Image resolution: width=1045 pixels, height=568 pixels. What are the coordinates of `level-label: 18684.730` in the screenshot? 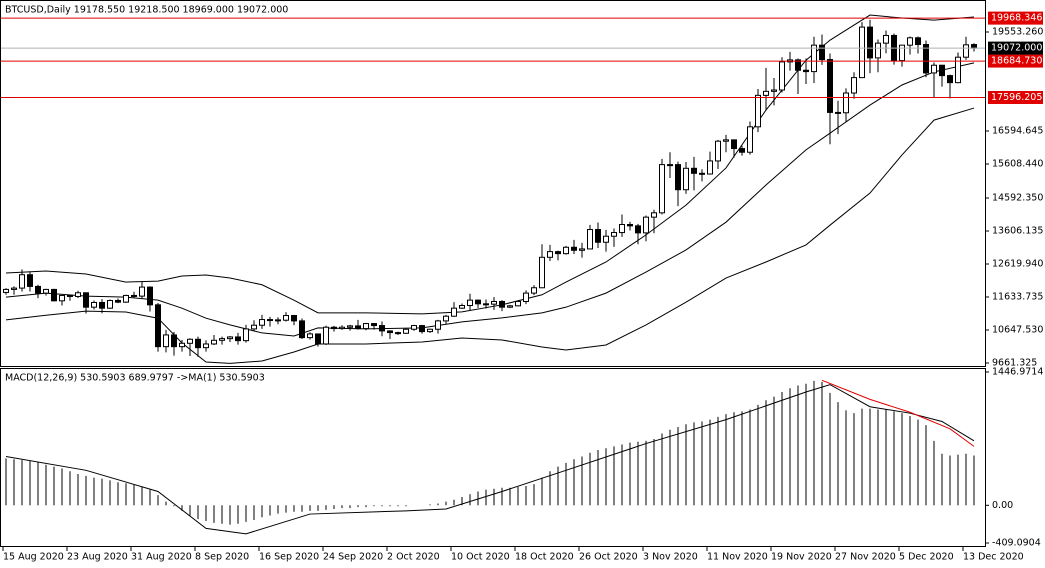 It's located at (1016, 61).